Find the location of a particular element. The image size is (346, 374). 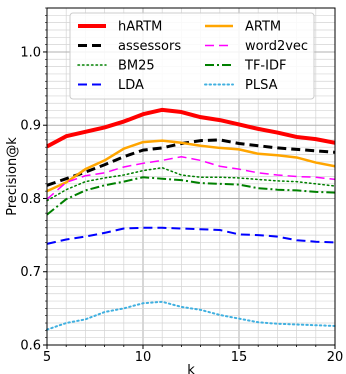

y-tick-label: 0.9 is located at coordinates (30, 126).